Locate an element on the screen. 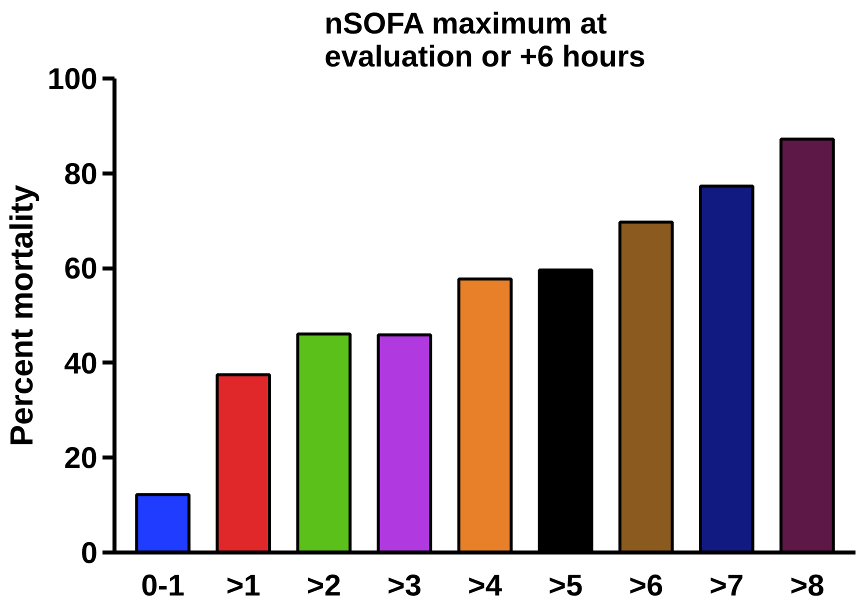 The image size is (867, 614). y-tick-label: 0 is located at coordinates (89, 553).